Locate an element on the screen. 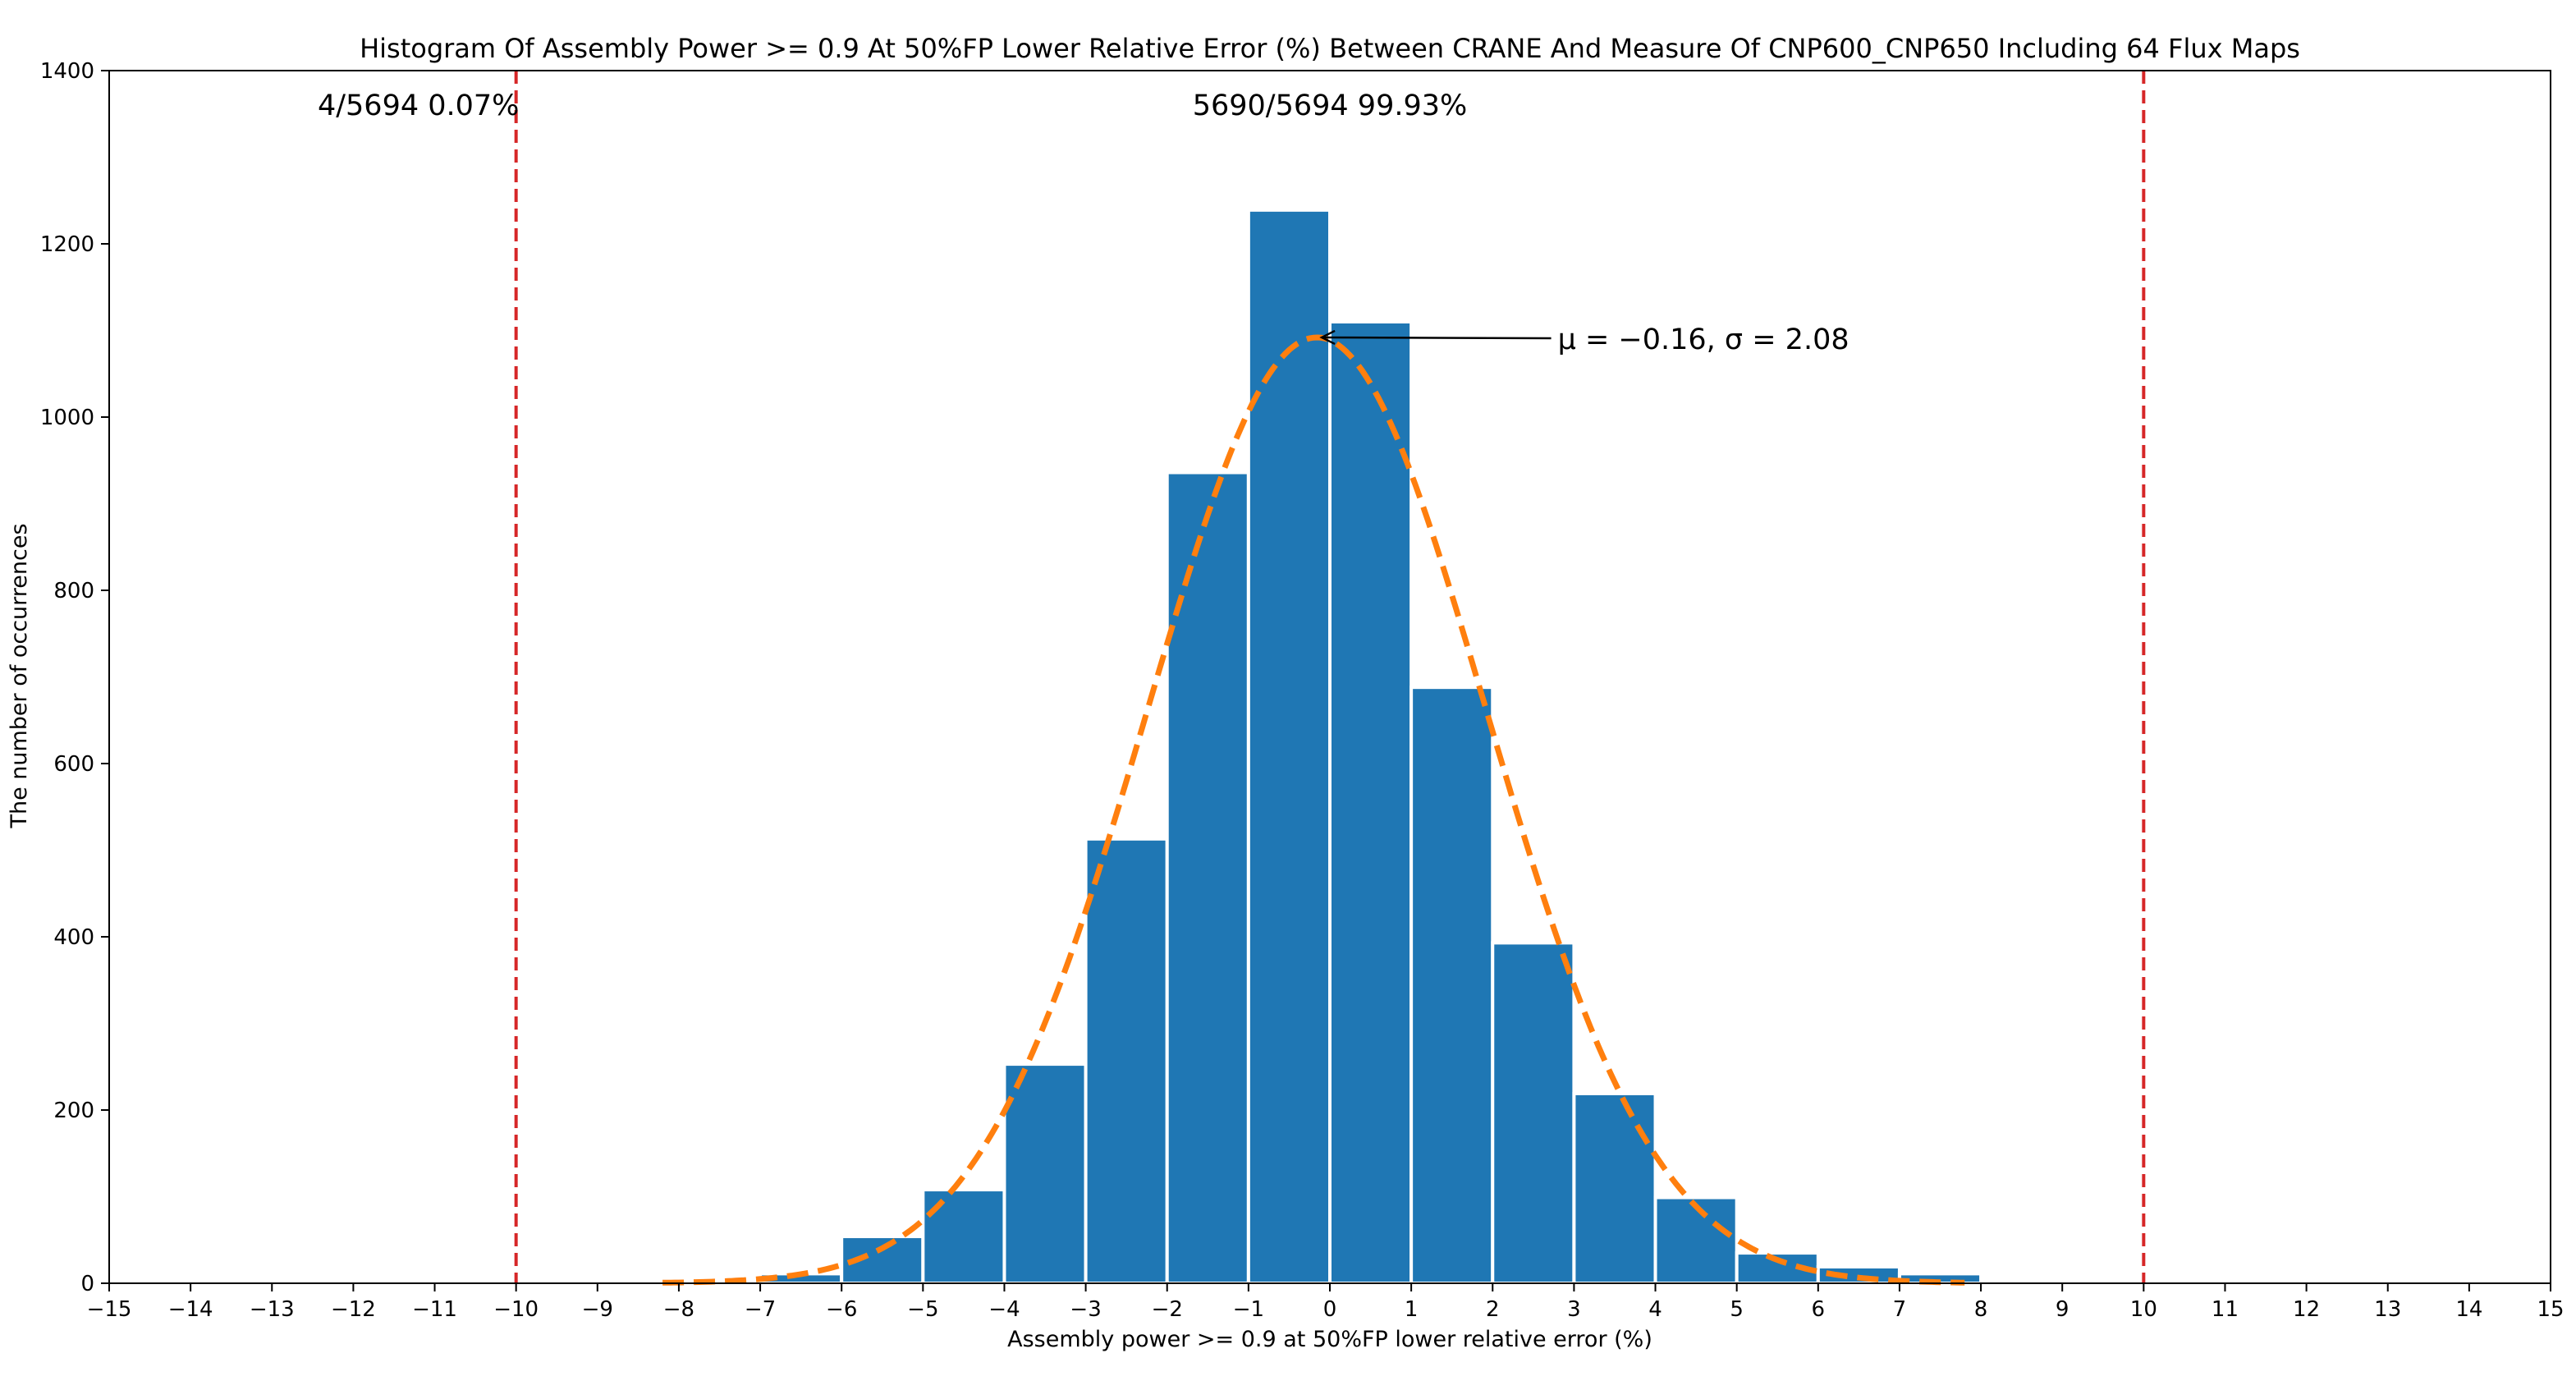  y-tick-label-3: 600 is located at coordinates (74, 765).